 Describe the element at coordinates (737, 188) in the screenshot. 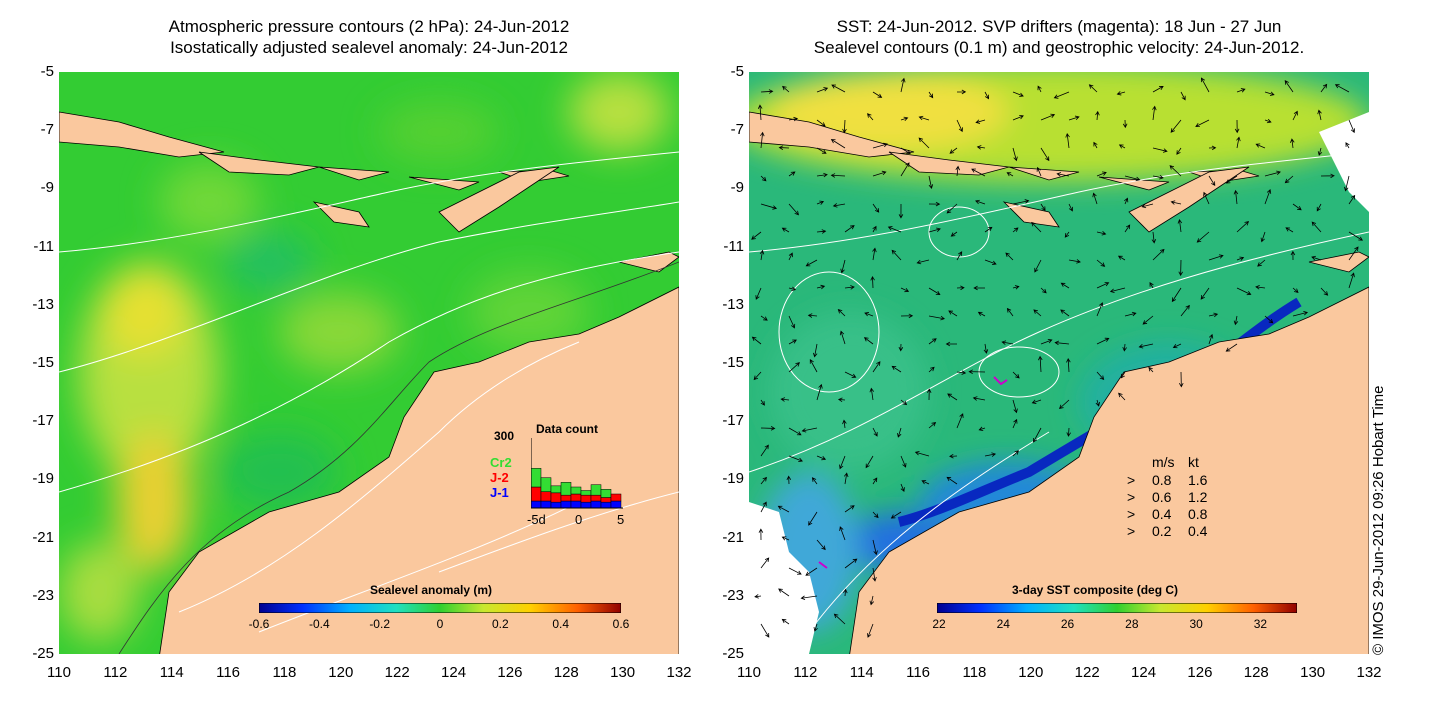

I see `y-tick-label: -9` at that location.